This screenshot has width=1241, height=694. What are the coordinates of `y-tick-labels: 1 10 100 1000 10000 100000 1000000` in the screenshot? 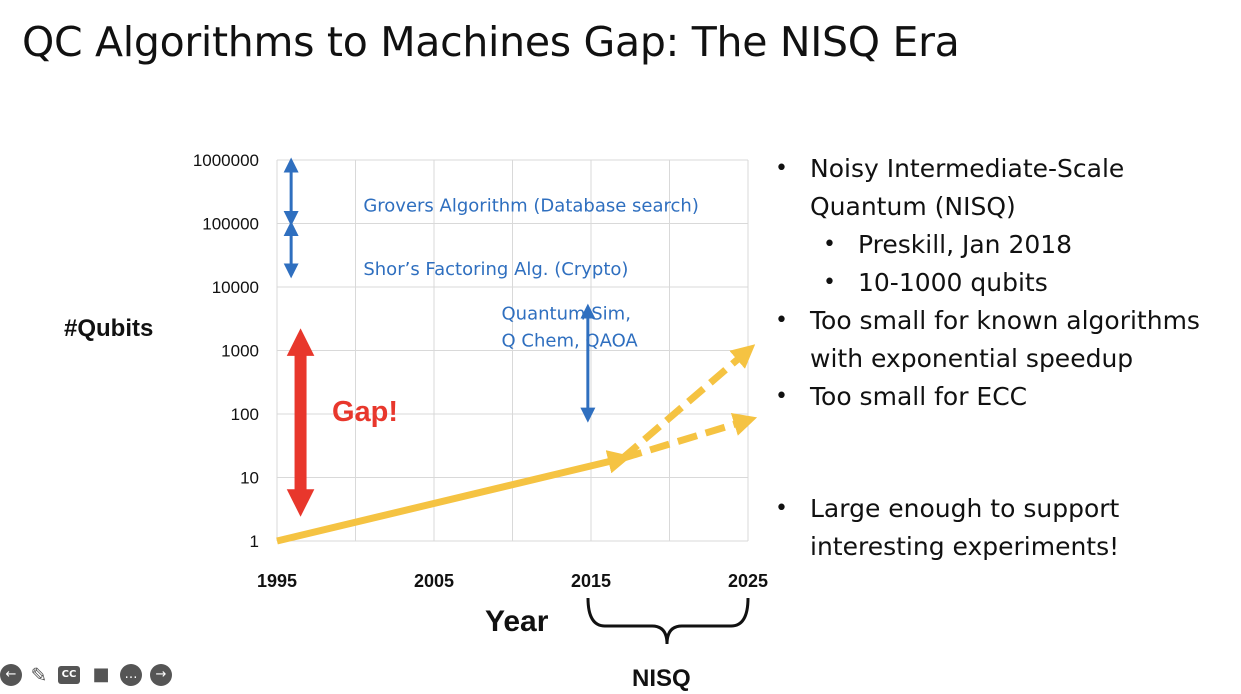 It's located at (226, 351).